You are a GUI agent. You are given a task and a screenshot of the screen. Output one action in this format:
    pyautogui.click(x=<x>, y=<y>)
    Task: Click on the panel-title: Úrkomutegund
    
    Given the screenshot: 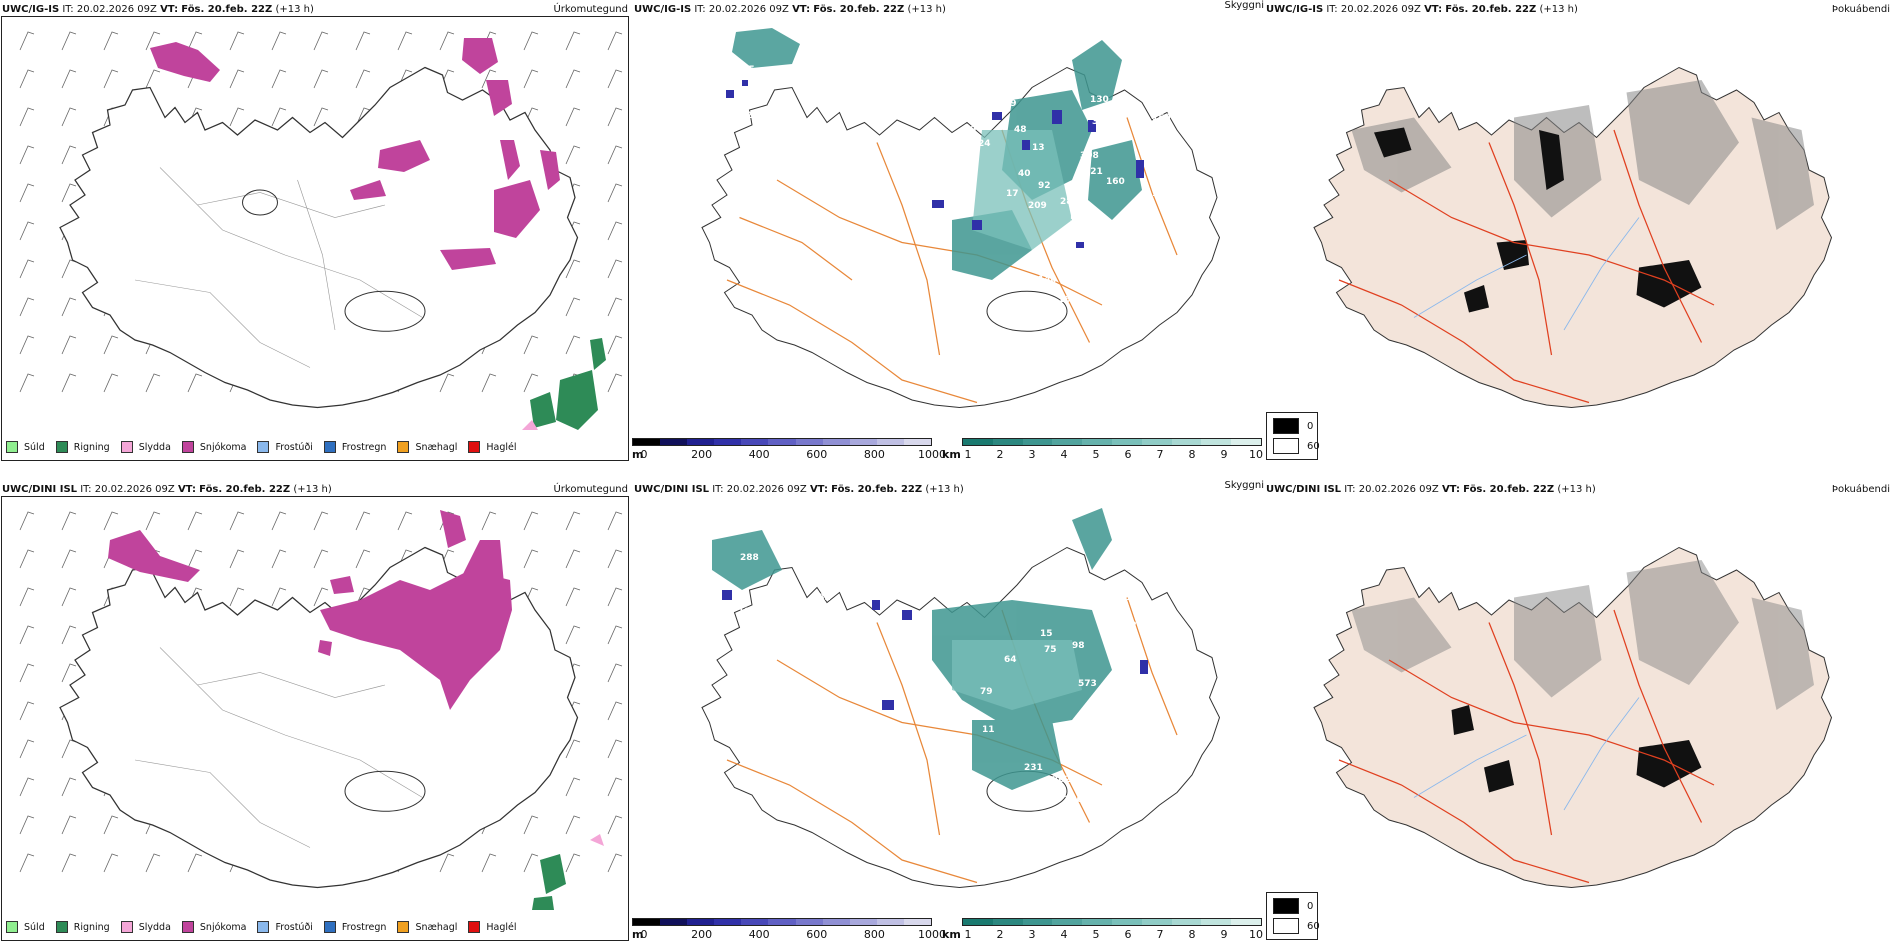 What is the action you would take?
    pyautogui.click(x=590, y=489)
    